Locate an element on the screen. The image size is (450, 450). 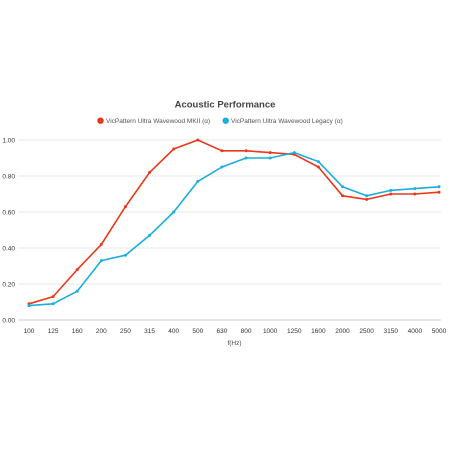
x-tick-label: 250 is located at coordinates (125, 331).